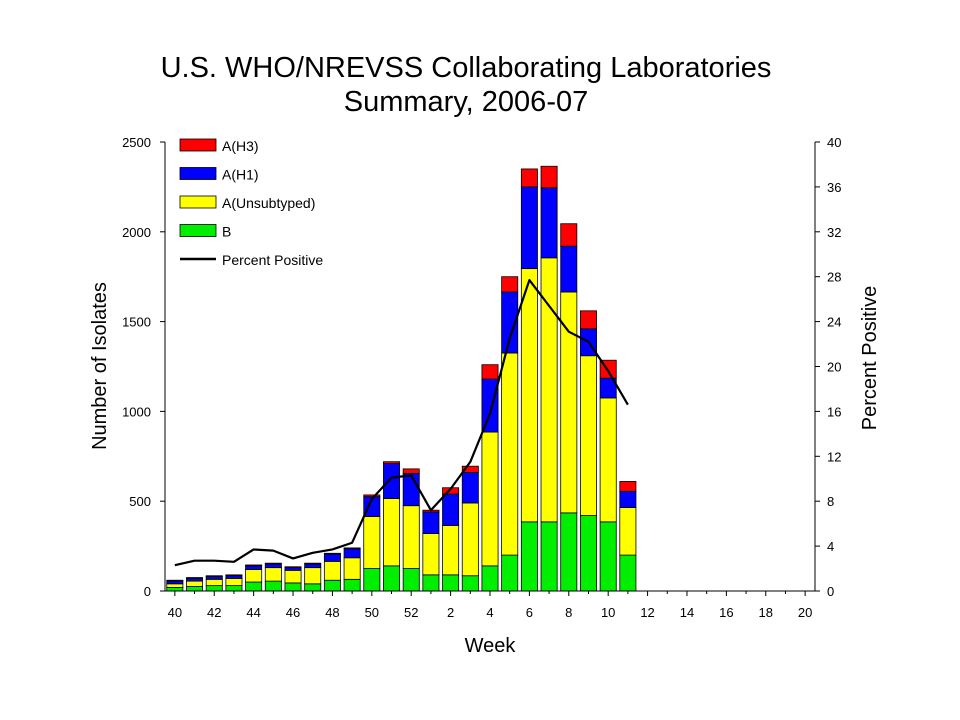 The image size is (960, 720). What do you see at coordinates (352, 568) in the screenshot?
I see `bar-a-unsubtyped--week-49` at bounding box center [352, 568].